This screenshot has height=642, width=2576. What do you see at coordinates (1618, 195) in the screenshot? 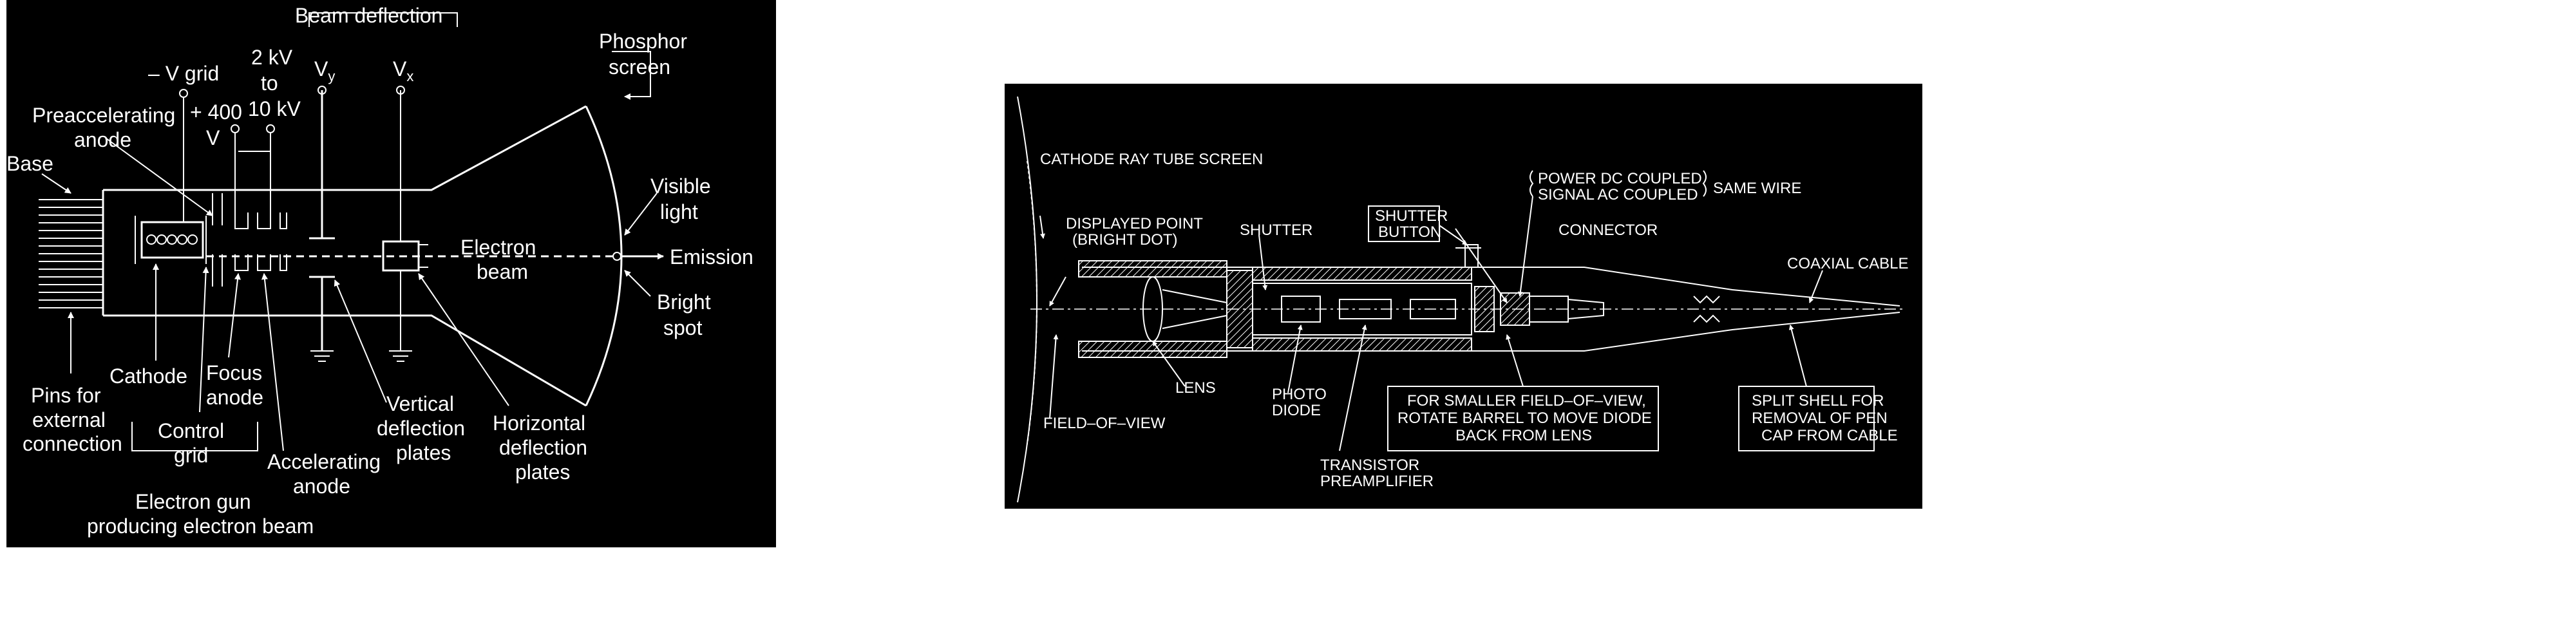
I see `label-signal-ac: SIGNAL AC COUPLED` at bounding box center [1618, 195].